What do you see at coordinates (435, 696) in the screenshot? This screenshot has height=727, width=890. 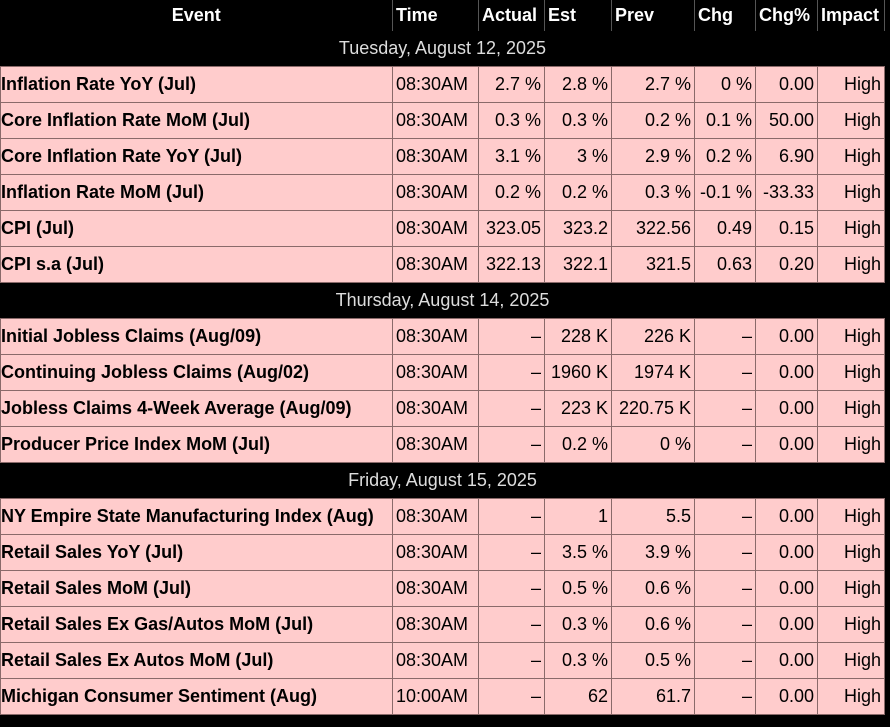 I see `time-cell: 10:00AM` at bounding box center [435, 696].